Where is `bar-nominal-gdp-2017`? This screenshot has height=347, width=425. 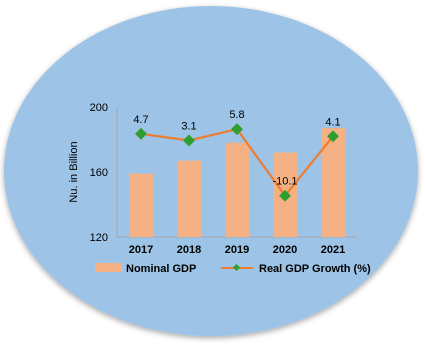 bar-nominal-gdp-2017 is located at coordinates (141, 205).